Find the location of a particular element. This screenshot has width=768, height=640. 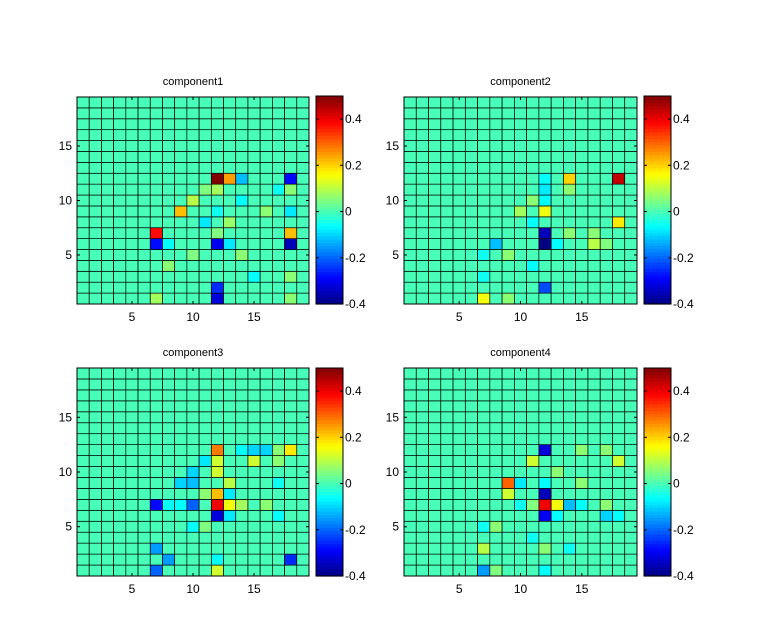

y-tick-label: 5 is located at coordinates (68, 527).